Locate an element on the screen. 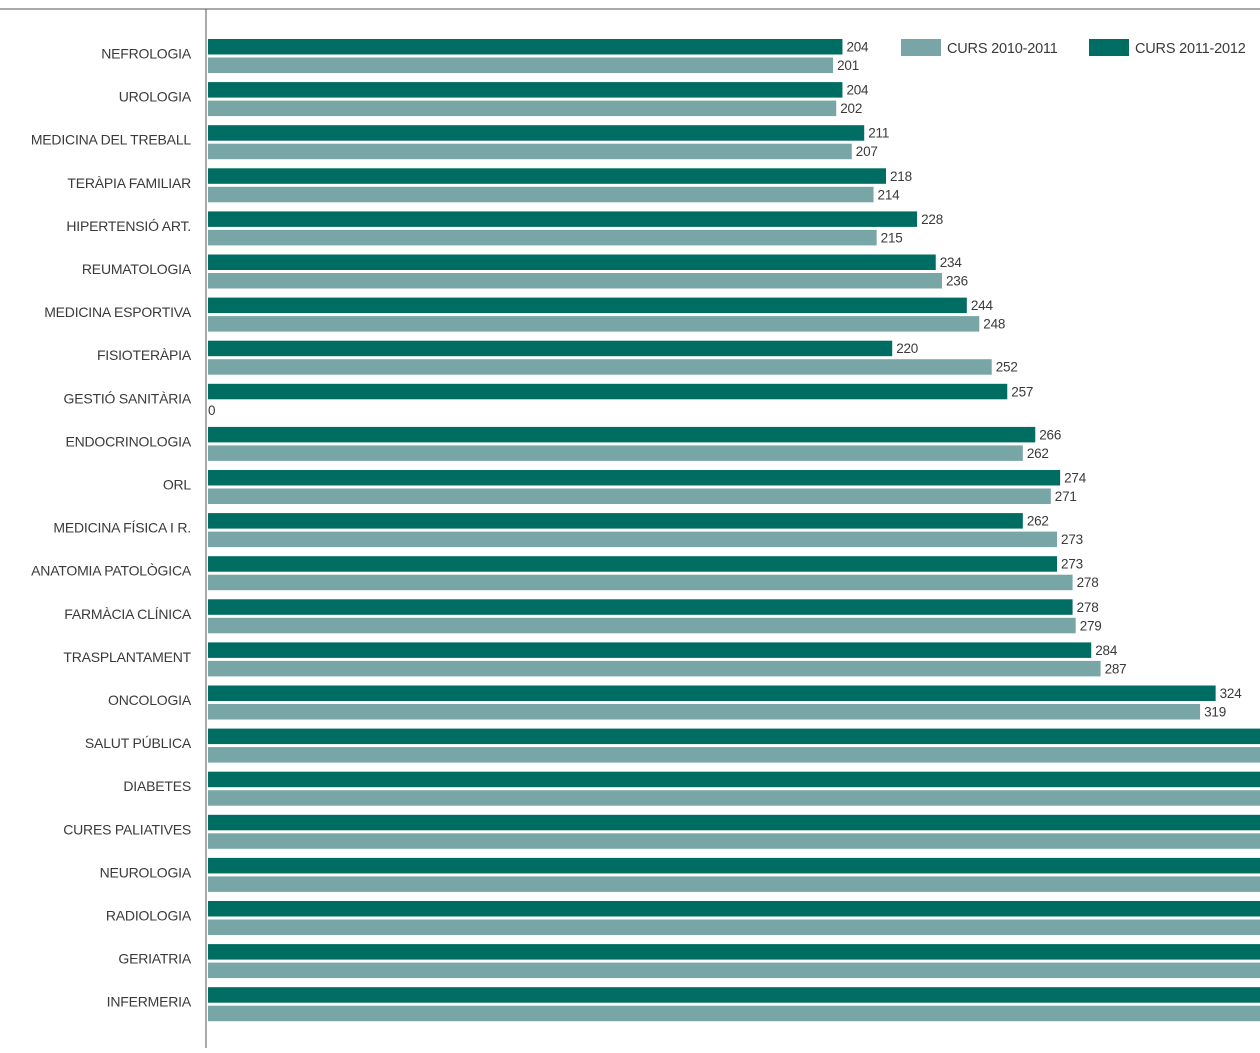 Image resolution: width=1260 pixels, height=1053 pixels. value-label-curs-2011-2012-fisioterapia: 220 is located at coordinates (907, 348).